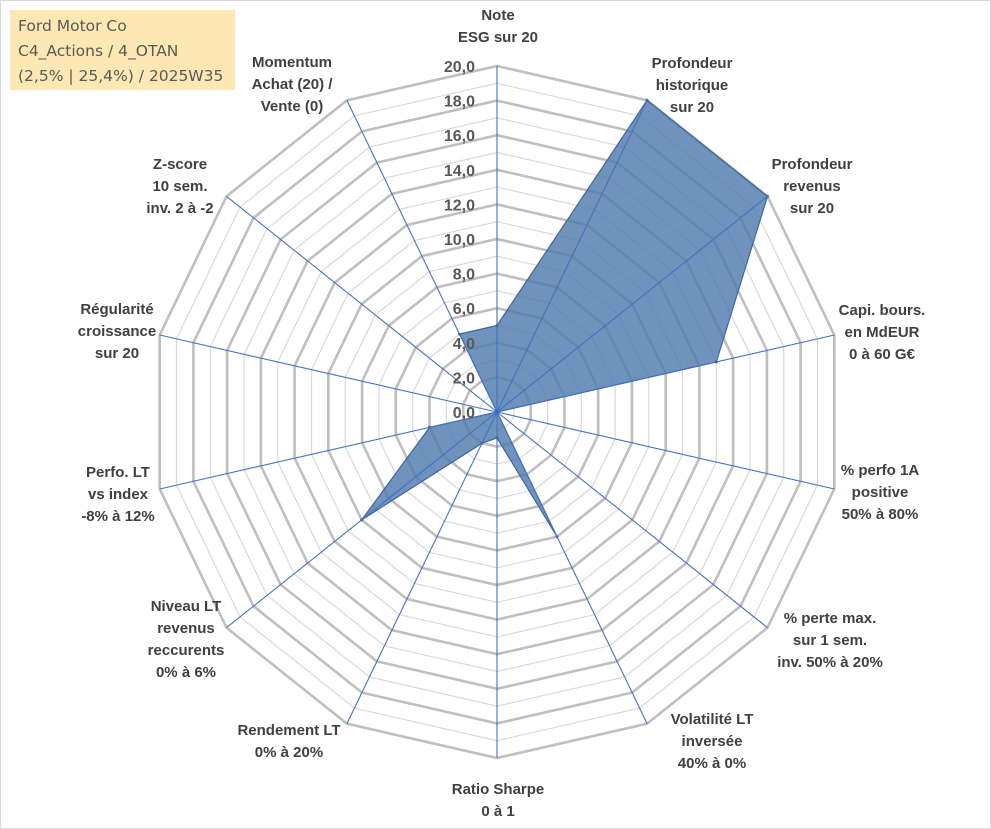 This screenshot has height=829, width=991. I want to click on axis-label-line: croissance, so click(117, 331).